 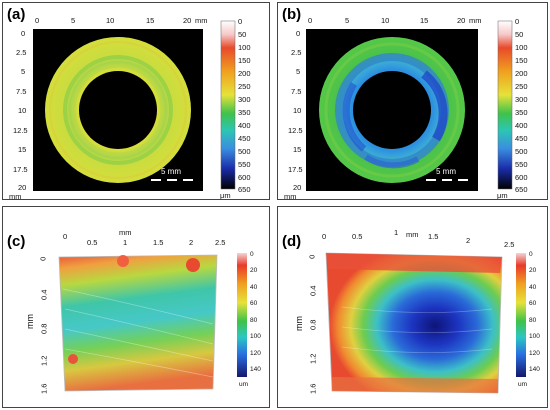 I want to click on x-tick: 5, so click(x=73, y=20).